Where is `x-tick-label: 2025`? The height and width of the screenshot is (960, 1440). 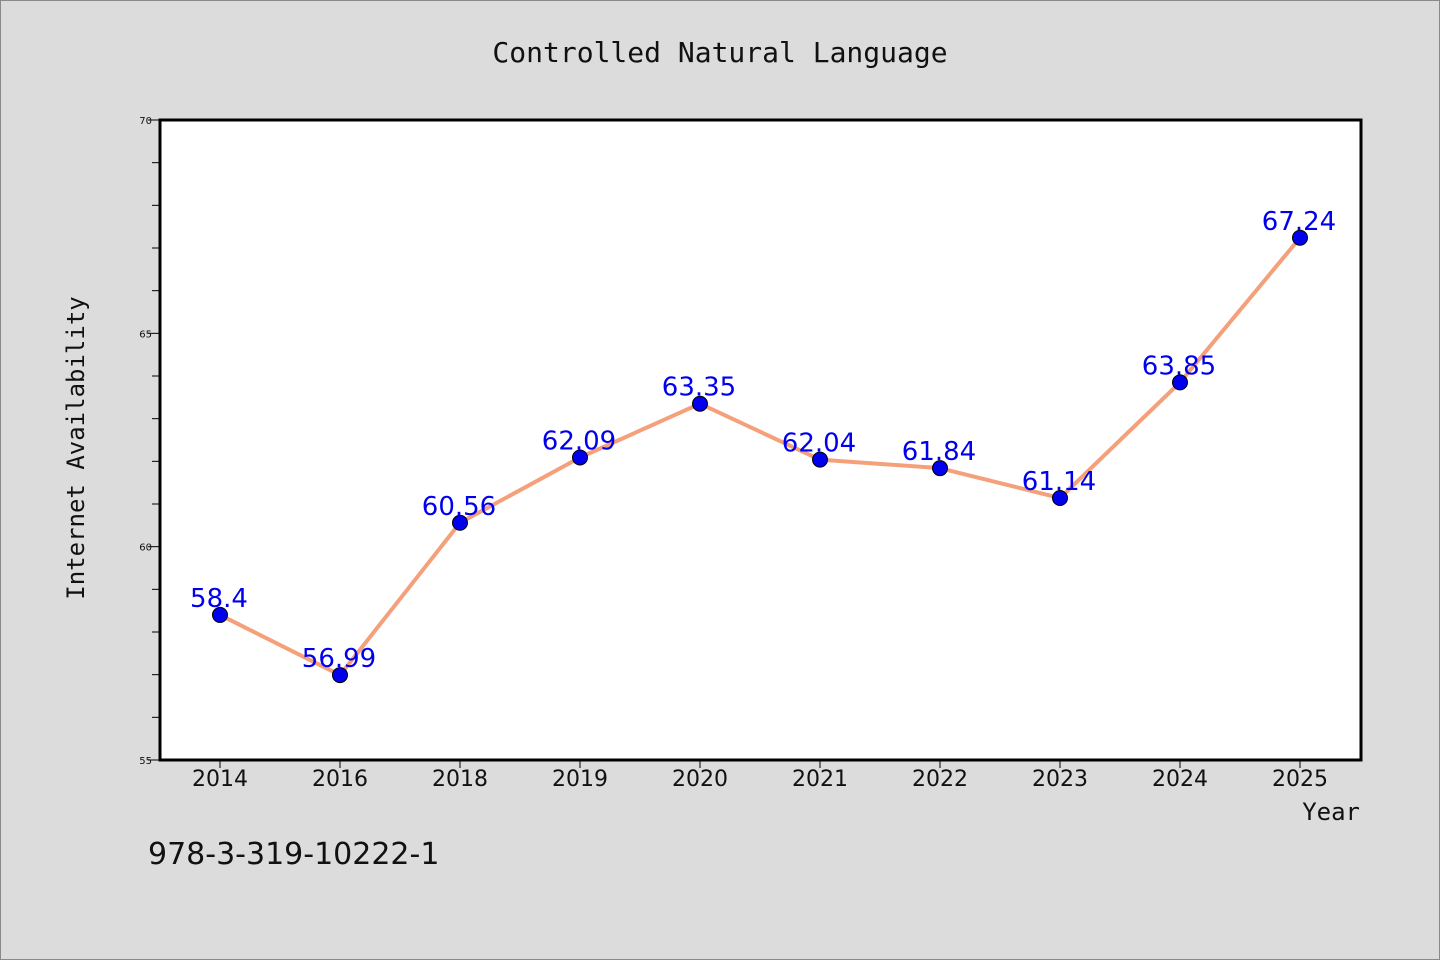 x-tick-label: 2025 is located at coordinates (1300, 779).